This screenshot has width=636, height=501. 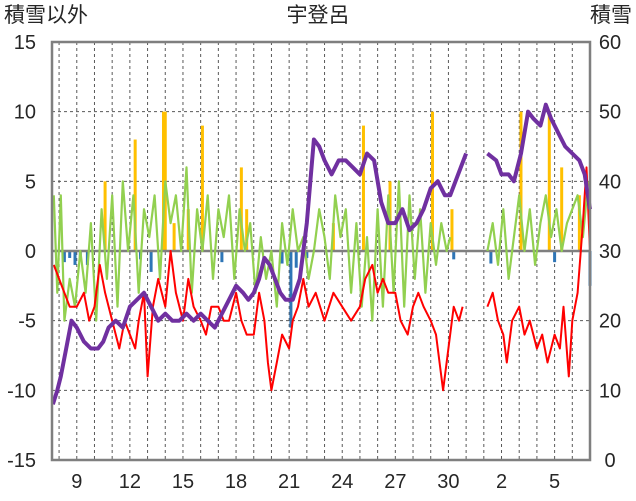 What do you see at coordinates (610, 182) in the screenshot?
I see `right-tick-label: 40` at bounding box center [610, 182].